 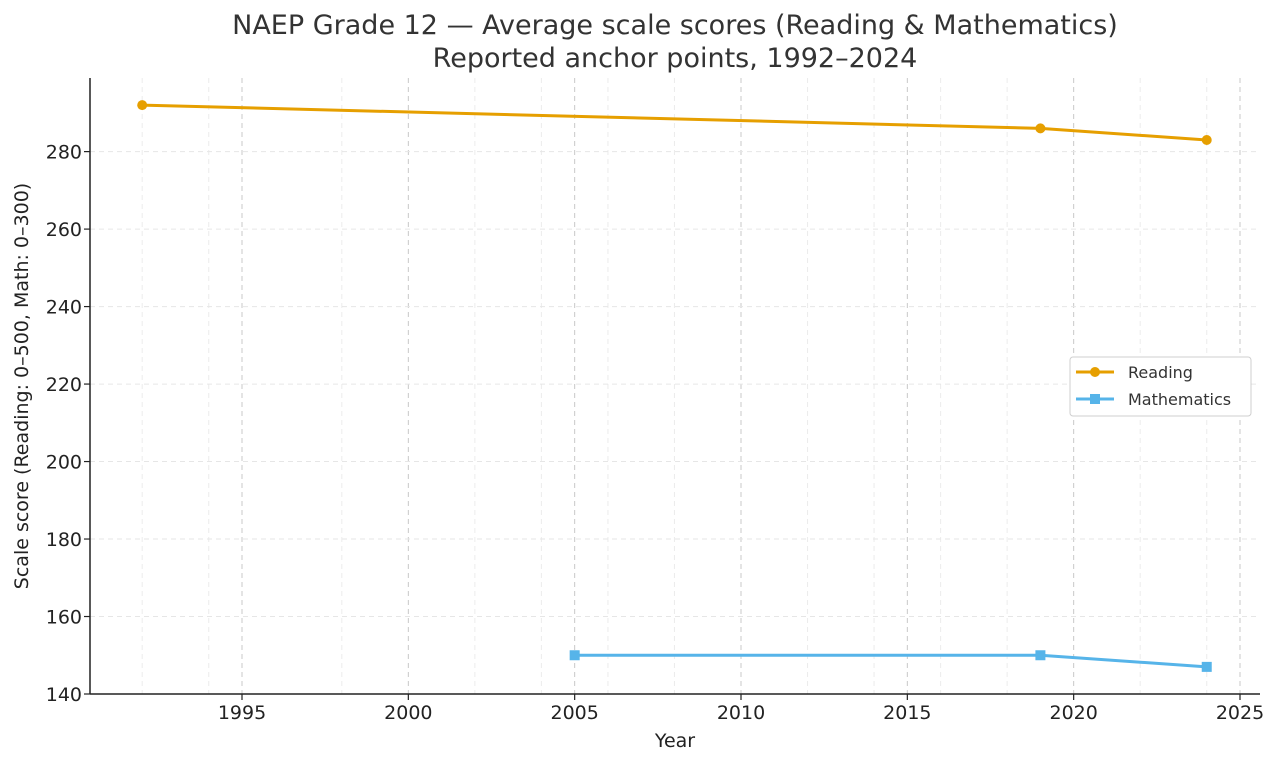 What do you see at coordinates (674, 741) in the screenshot?
I see `x-axis-label: Year` at bounding box center [674, 741].